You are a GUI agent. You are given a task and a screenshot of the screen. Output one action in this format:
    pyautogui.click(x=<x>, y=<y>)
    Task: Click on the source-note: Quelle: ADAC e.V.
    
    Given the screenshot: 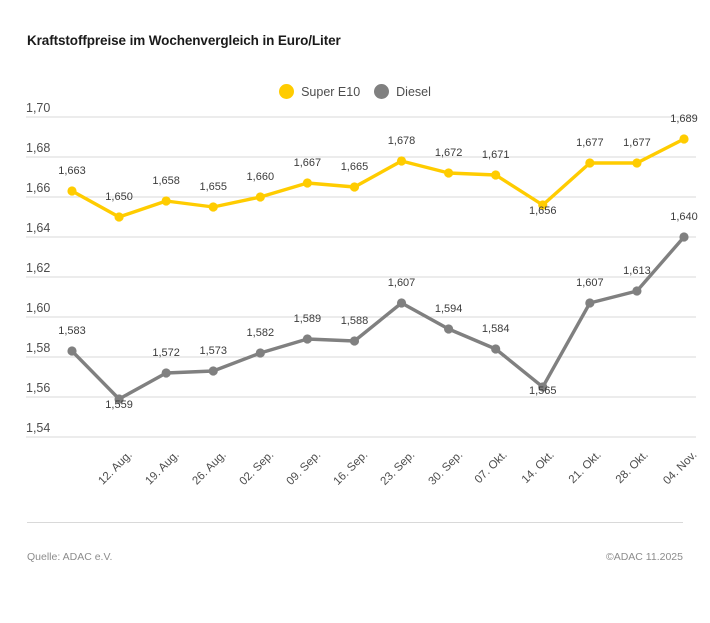 What is the action you would take?
    pyautogui.click(x=70, y=557)
    